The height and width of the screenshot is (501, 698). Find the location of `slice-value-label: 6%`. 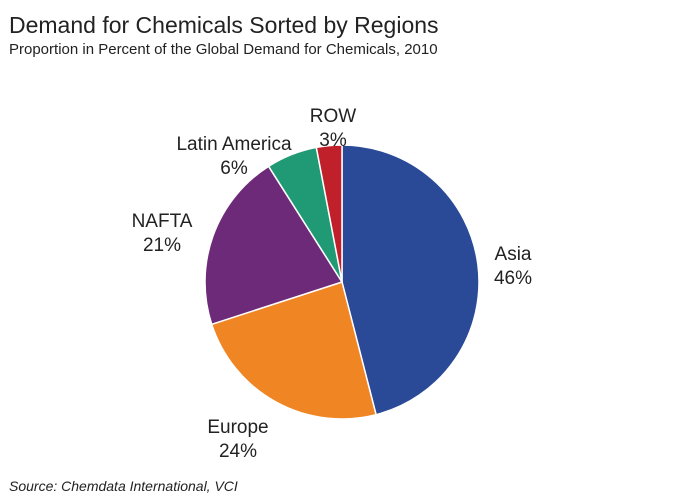

slice-value-label: 6% is located at coordinates (234, 168).